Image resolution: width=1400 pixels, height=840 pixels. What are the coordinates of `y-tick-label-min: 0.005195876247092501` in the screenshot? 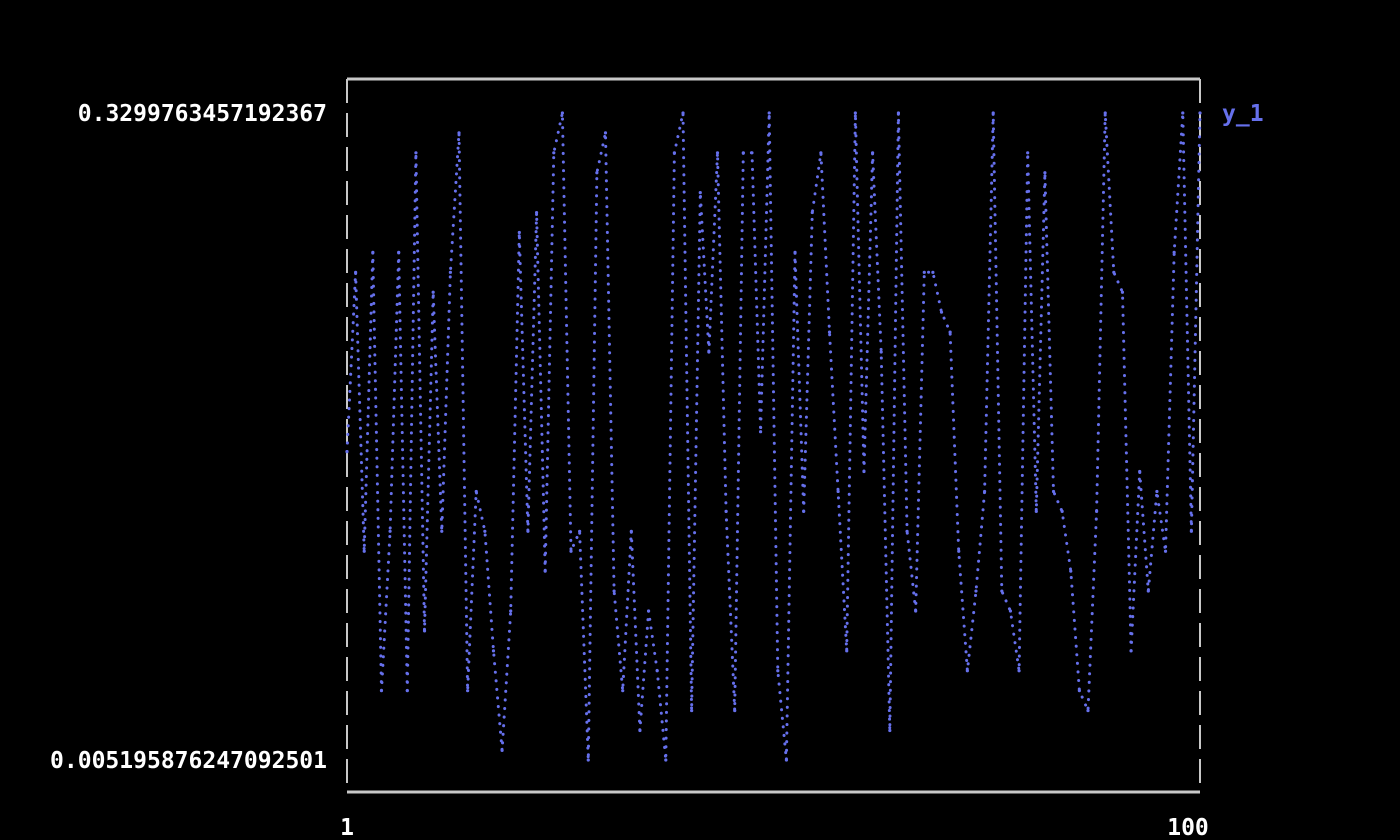 It's located at (188, 761).